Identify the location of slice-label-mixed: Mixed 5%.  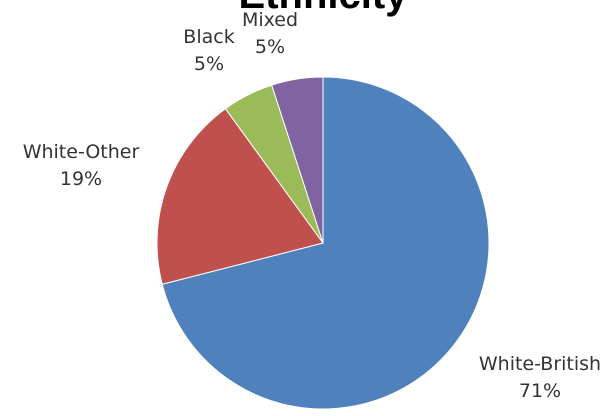
(270, 33).